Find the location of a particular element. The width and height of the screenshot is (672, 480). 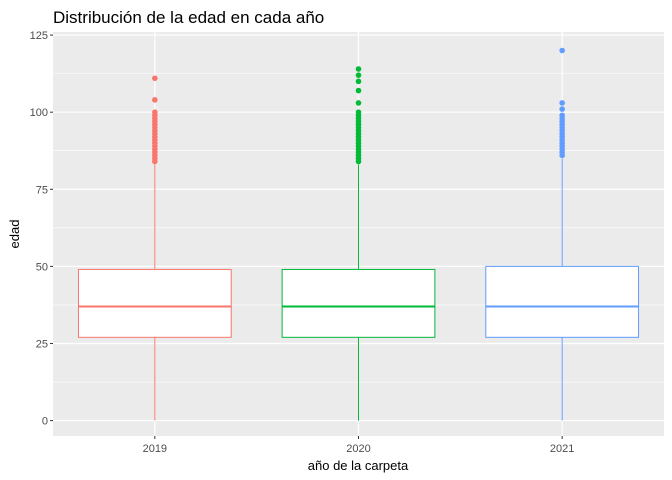

y-tick-label: 75 is located at coordinates (42, 190).